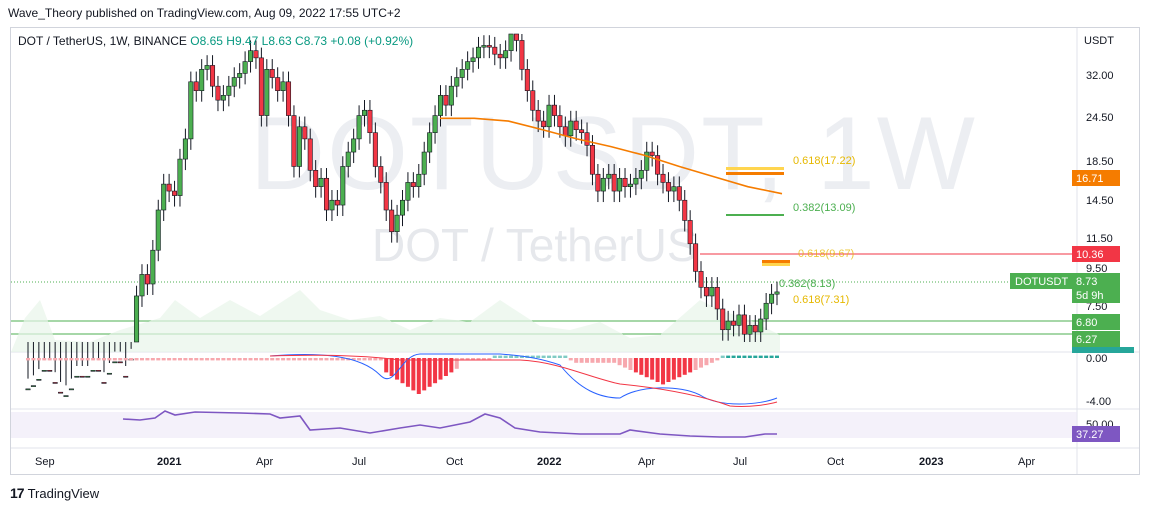  I want to click on symbol-watermark-sub: DOT / TetherUS, so click(535, 245).